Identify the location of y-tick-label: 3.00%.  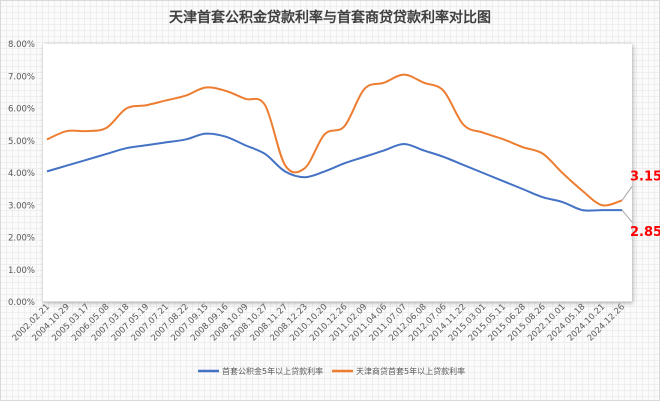
(21, 206).